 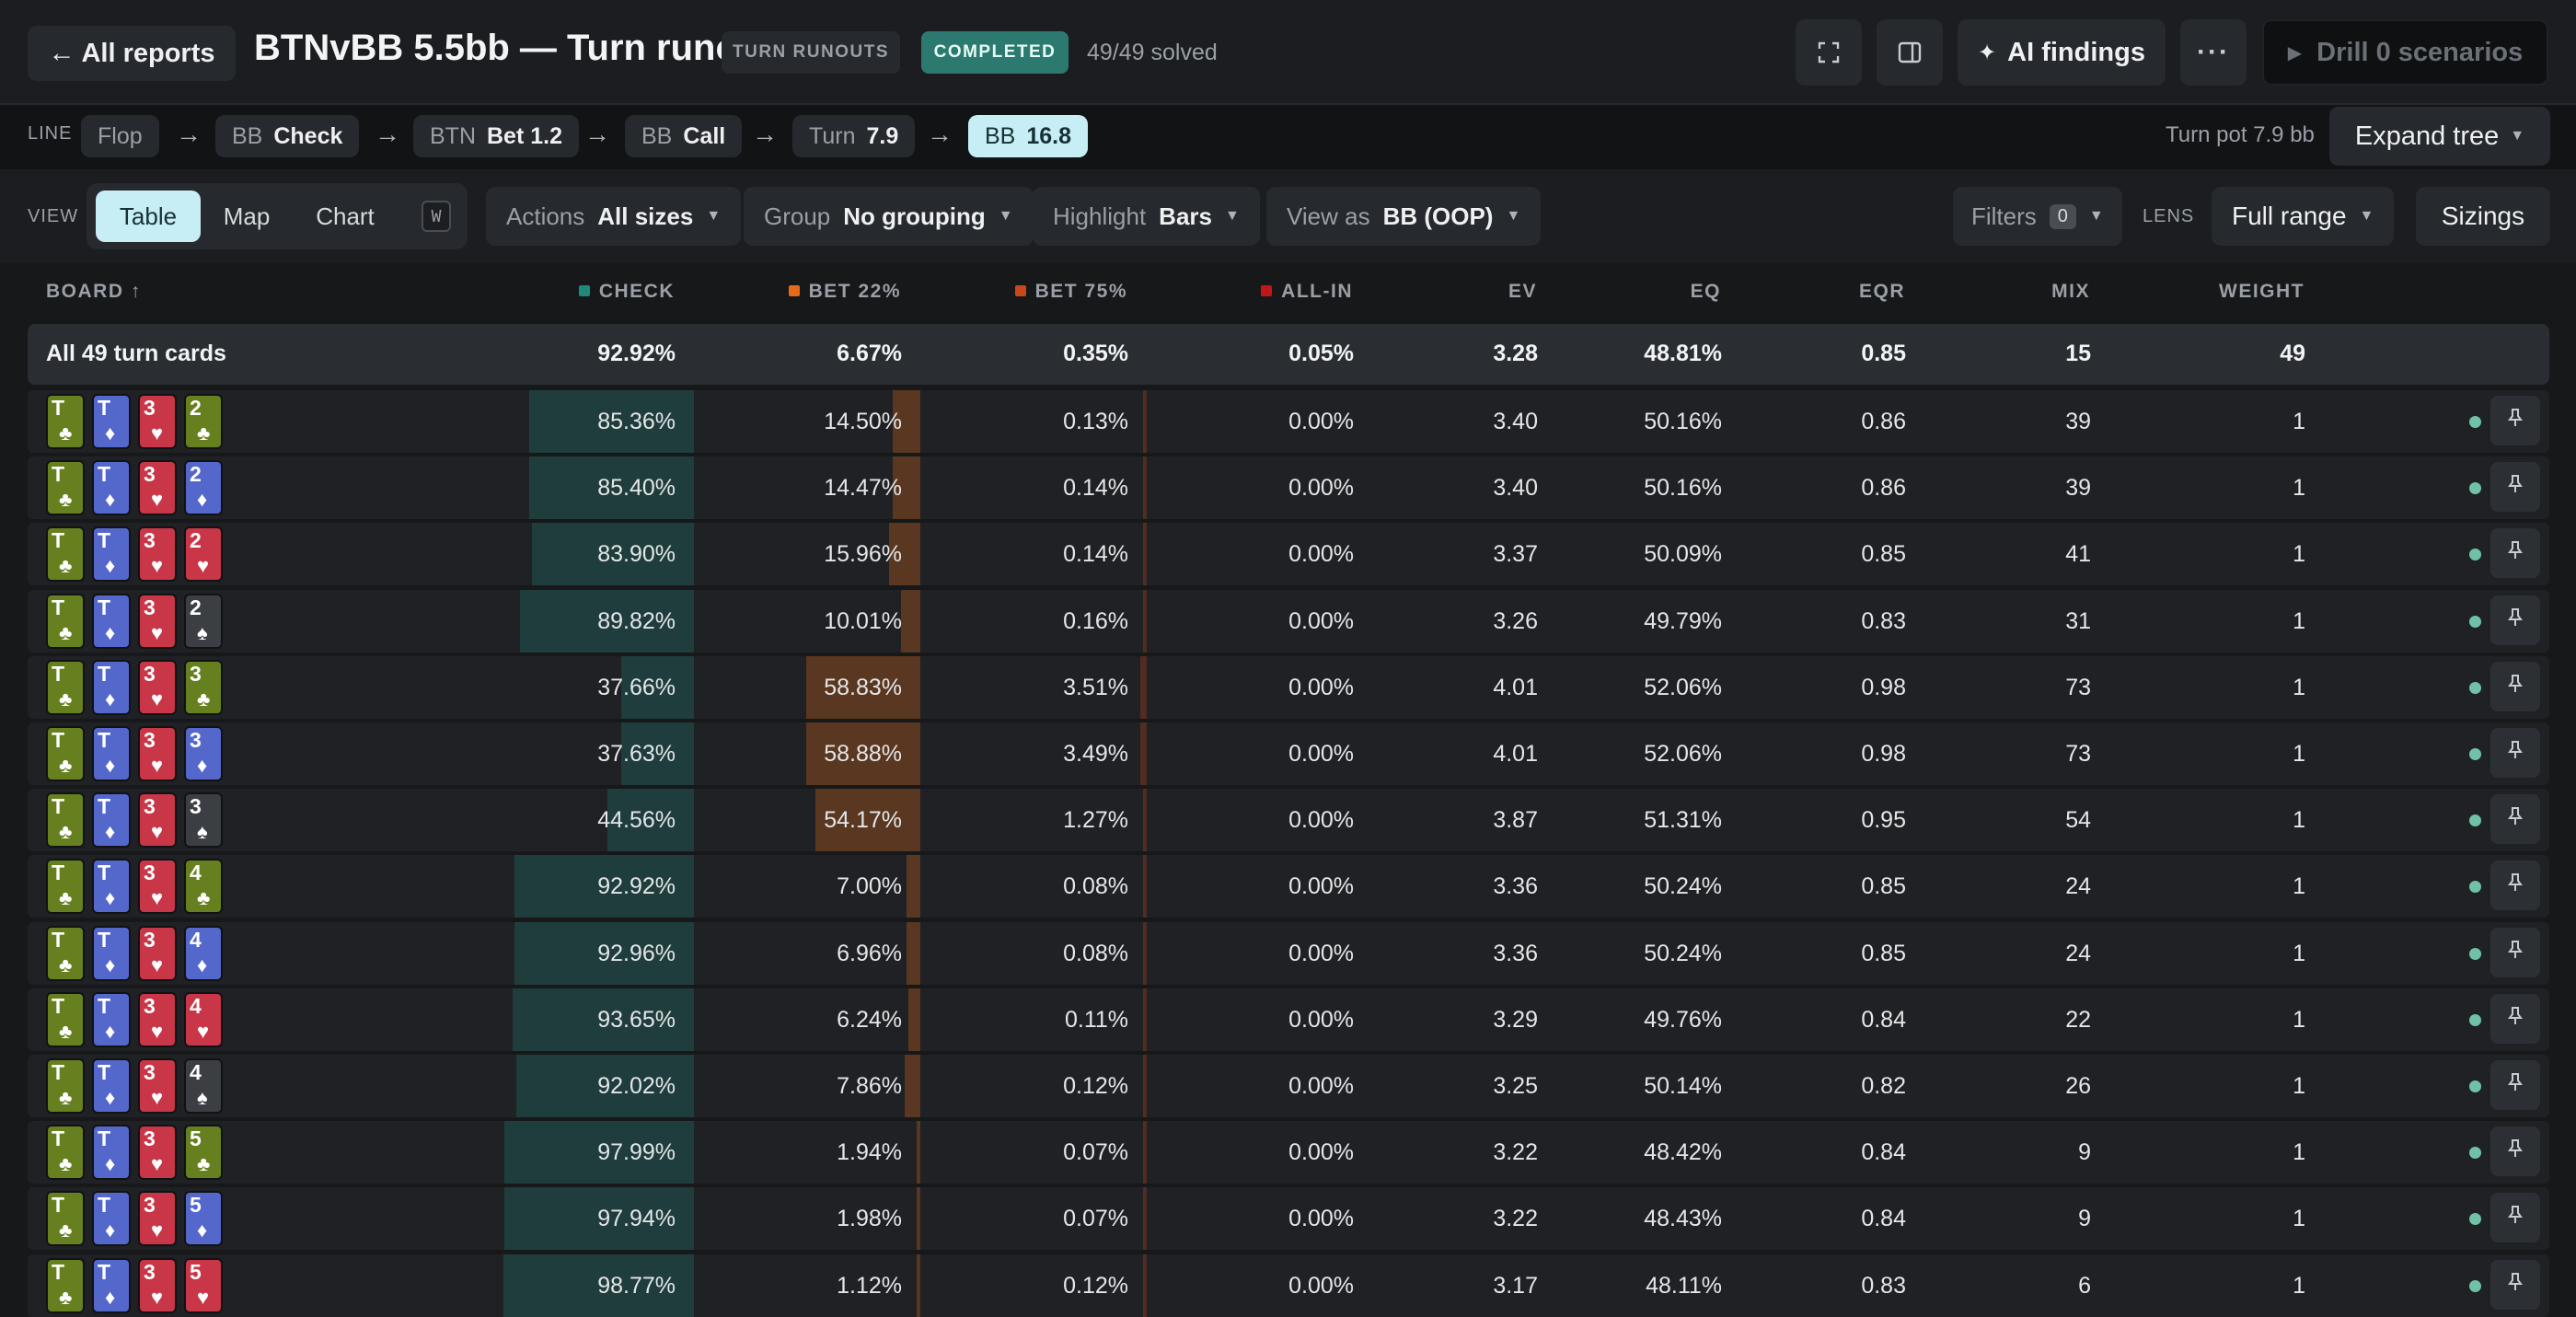 I want to click on column-header-mix: MIX, so click(x=2071, y=291).